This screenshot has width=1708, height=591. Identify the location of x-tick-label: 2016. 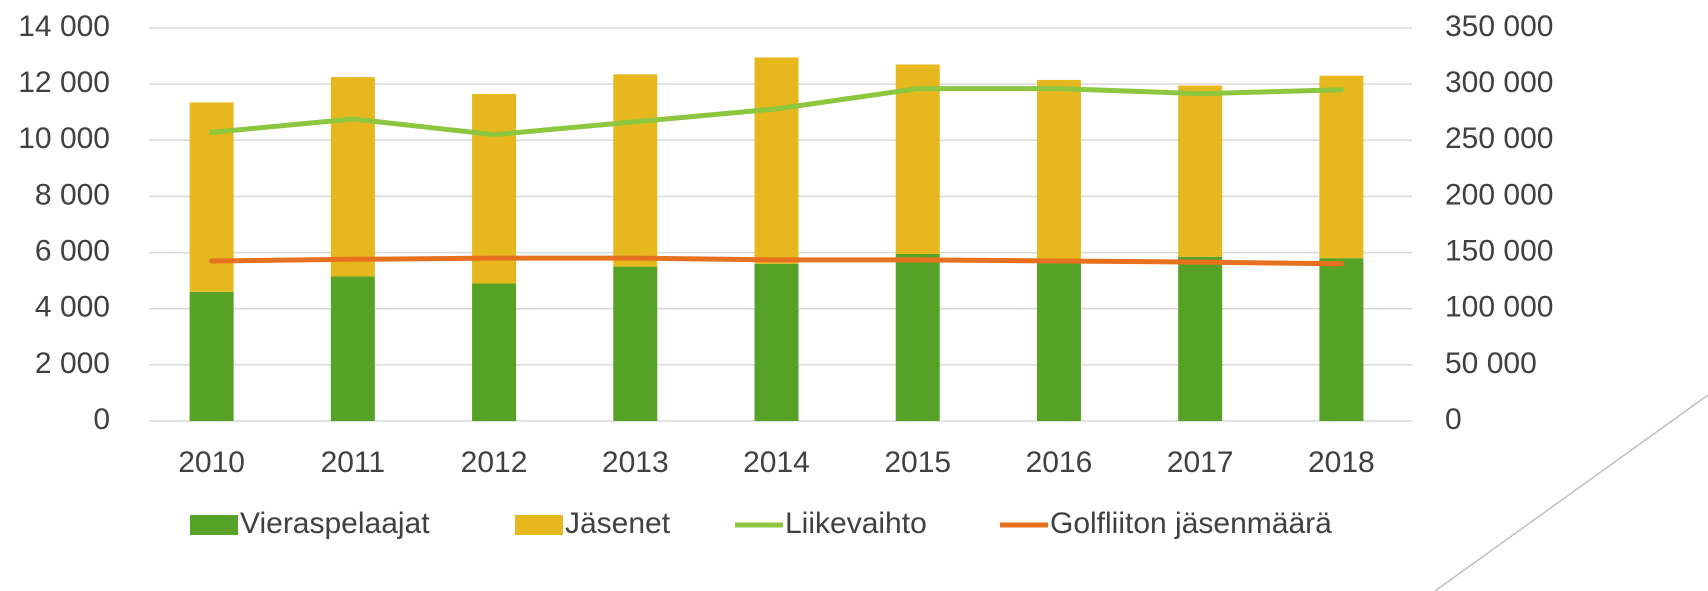
(1059, 462).